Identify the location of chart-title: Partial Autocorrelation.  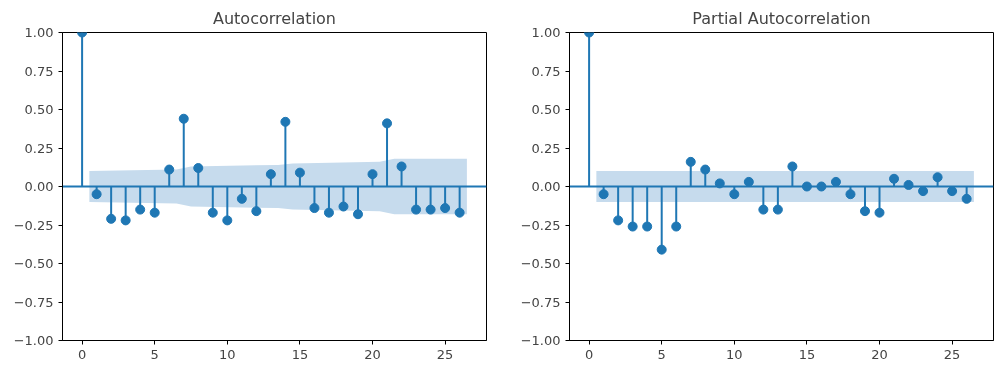
(781, 18).